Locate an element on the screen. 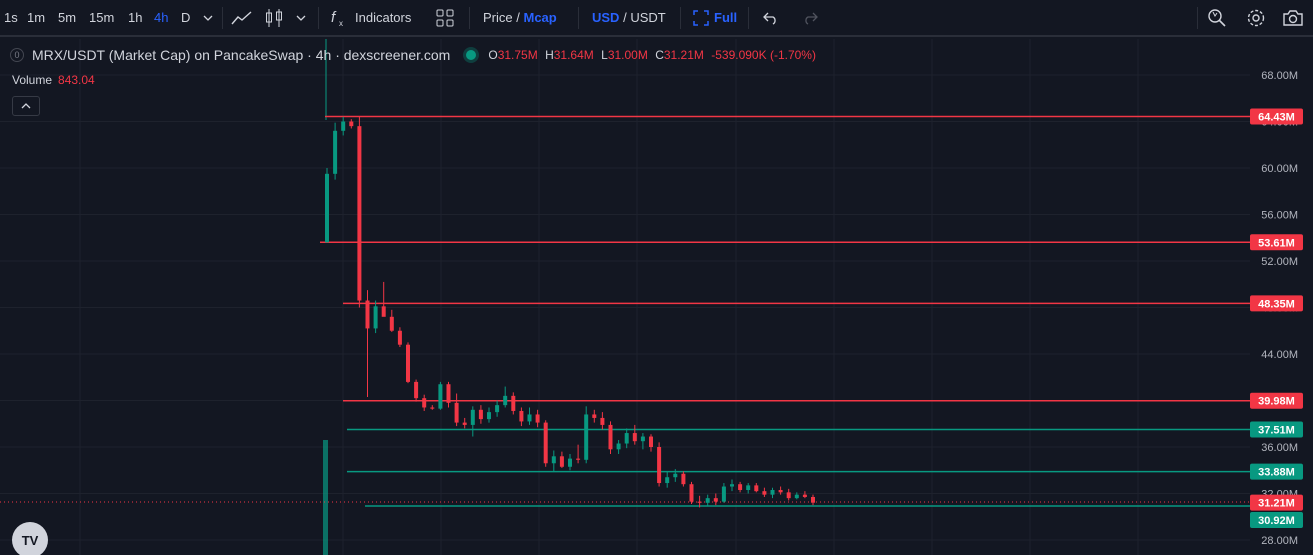 The height and width of the screenshot is (555, 1313). low-value: 31.00M is located at coordinates (627, 55).